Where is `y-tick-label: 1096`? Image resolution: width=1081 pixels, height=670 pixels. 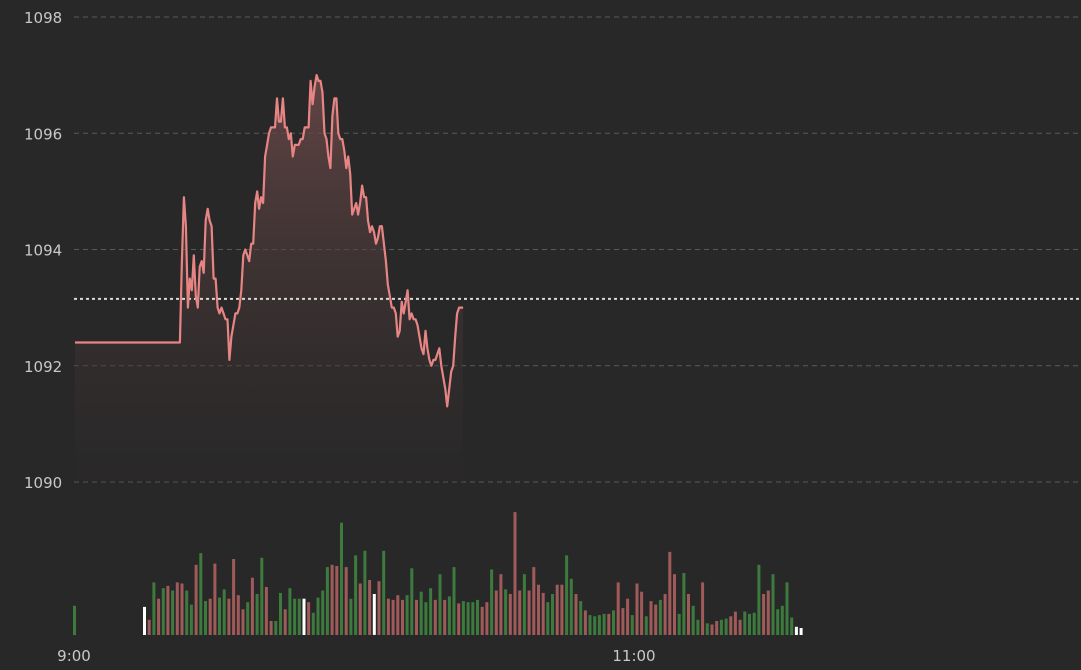 y-tick-label: 1096 is located at coordinates (43, 134).